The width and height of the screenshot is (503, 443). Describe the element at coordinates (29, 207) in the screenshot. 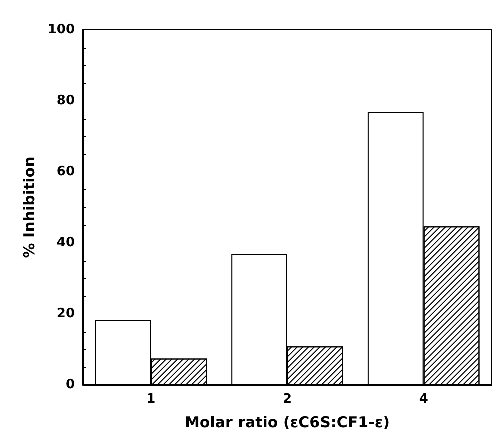

I see `y-axis-title: % Inhibition` at that location.